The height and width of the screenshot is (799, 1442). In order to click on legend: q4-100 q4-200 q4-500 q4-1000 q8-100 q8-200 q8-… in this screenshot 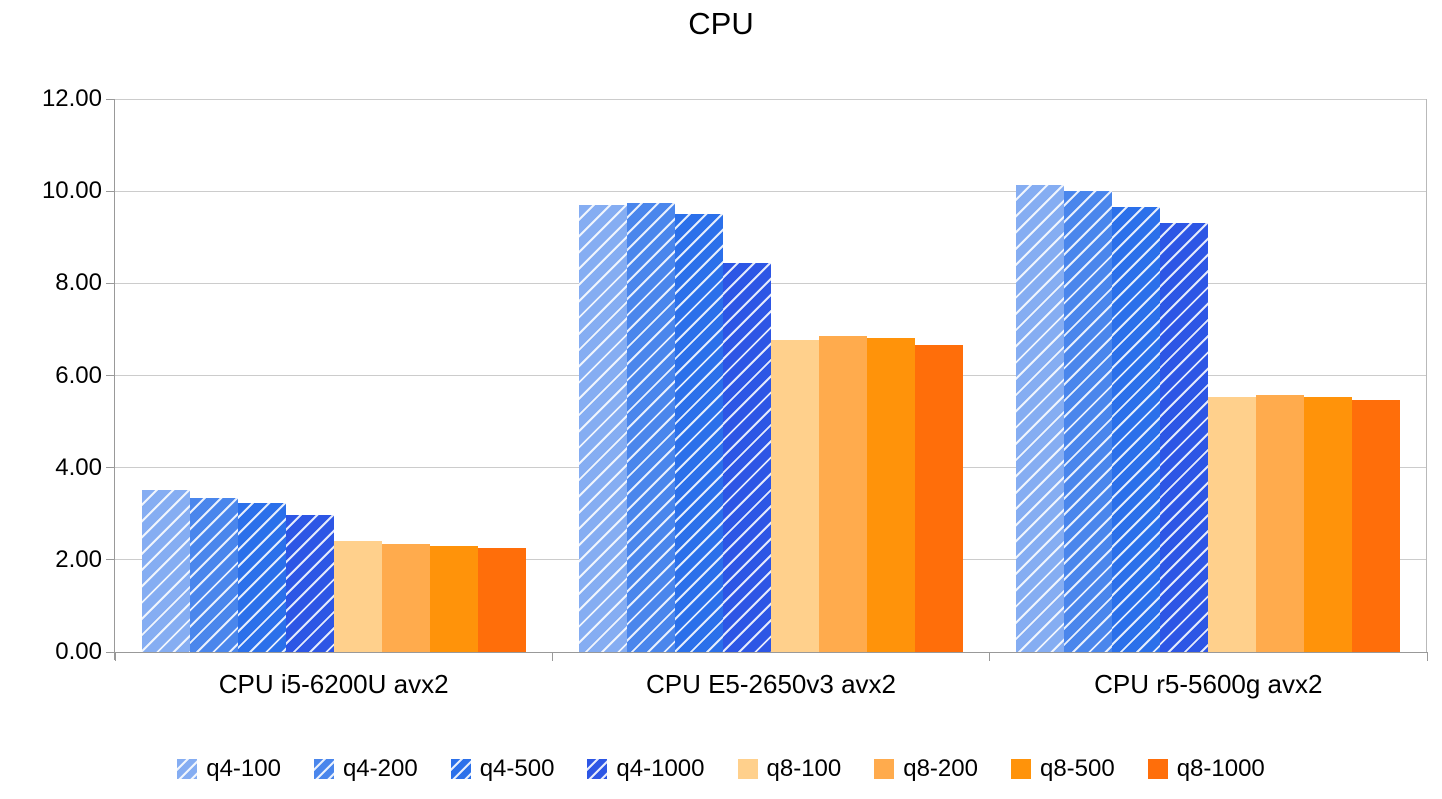, I will do `click(721, 769)`.